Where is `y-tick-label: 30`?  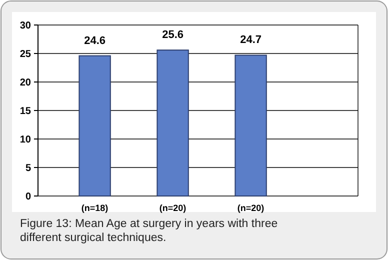
y-tick-label: 30 is located at coordinates (26, 26).